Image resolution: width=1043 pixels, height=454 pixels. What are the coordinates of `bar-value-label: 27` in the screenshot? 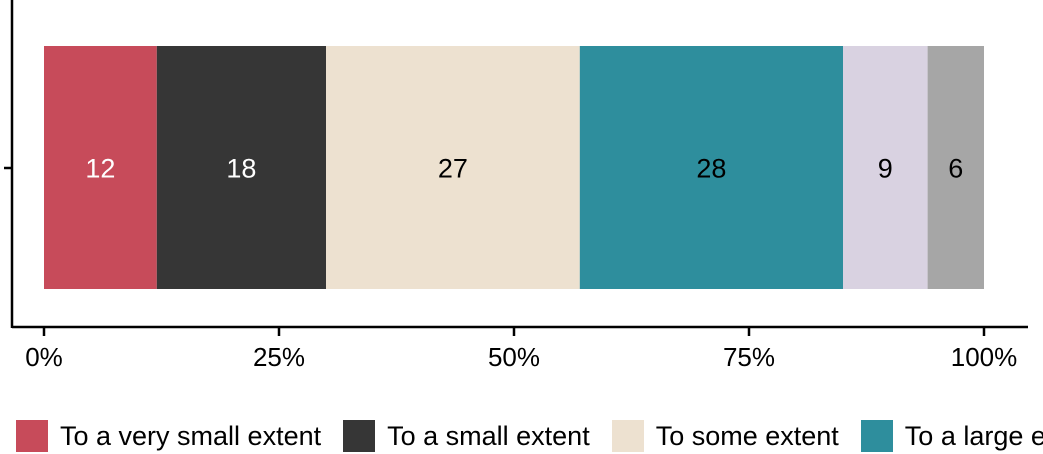 It's located at (453, 169).